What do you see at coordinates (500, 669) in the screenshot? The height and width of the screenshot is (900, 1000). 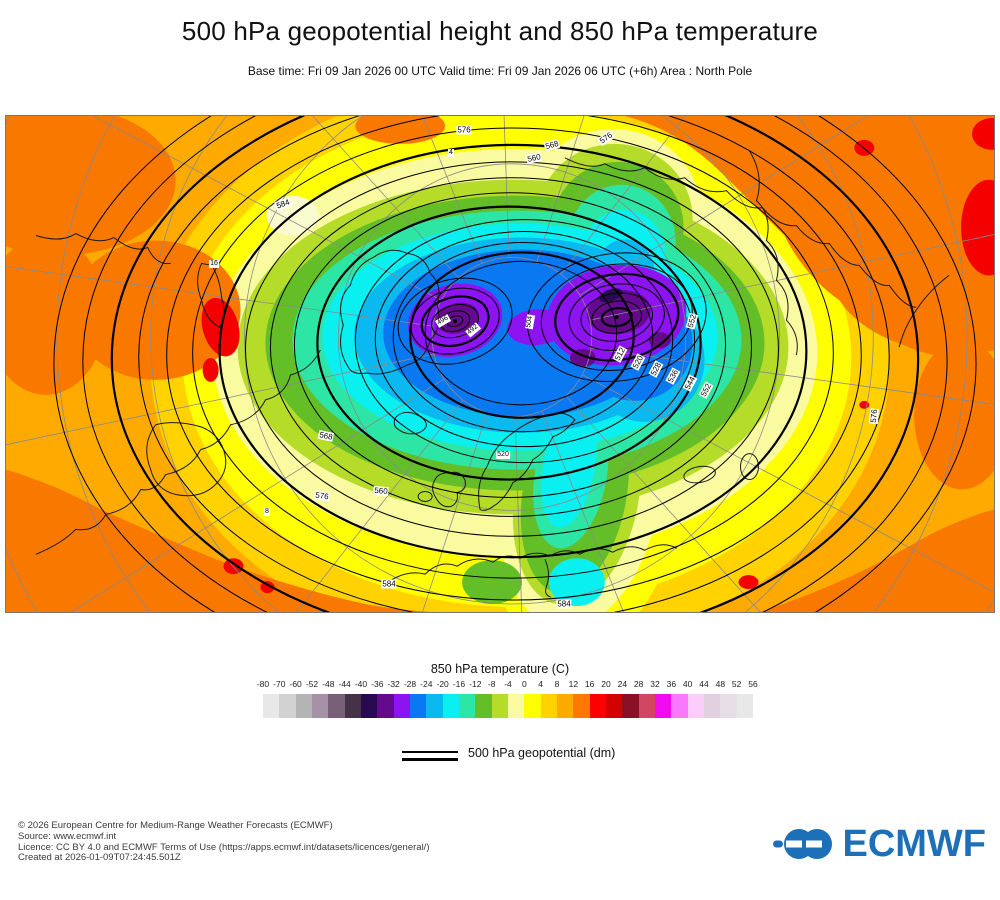 I see `colorbar-title: 850 hPa temperature (C)` at bounding box center [500, 669].